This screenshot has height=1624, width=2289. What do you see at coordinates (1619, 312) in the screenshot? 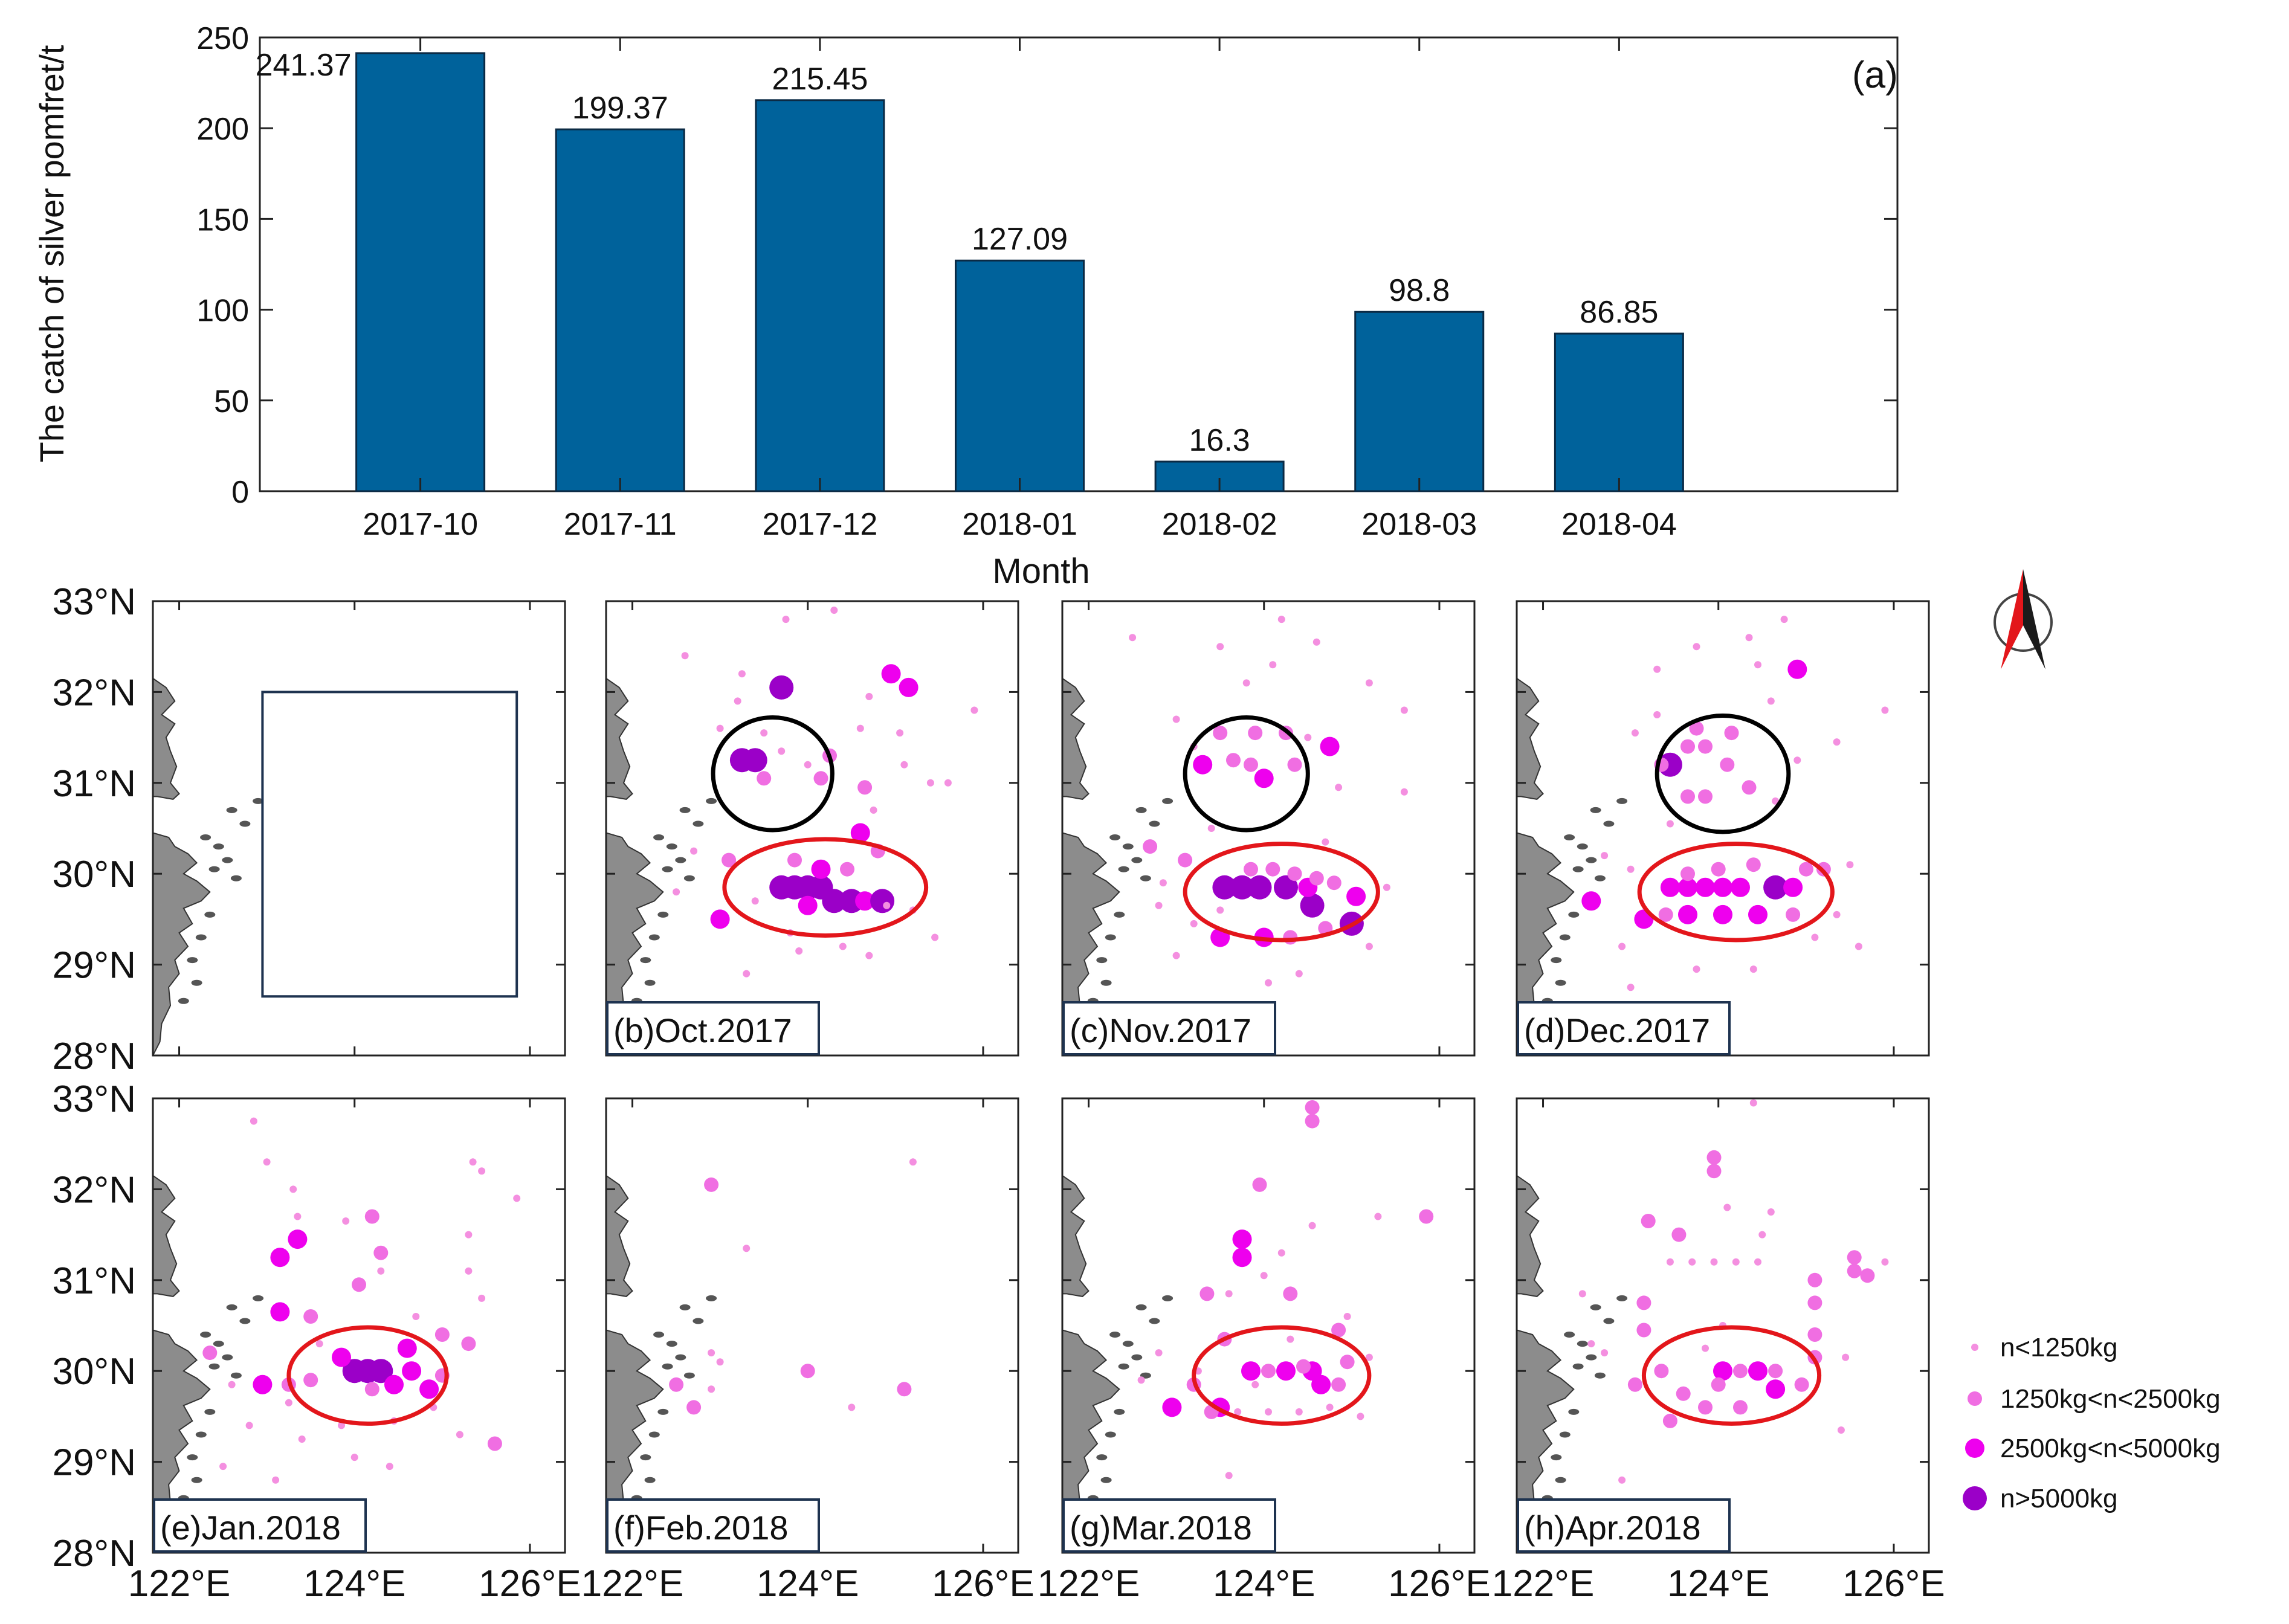
I see `bar-value-label: 86.85` at bounding box center [1619, 312].